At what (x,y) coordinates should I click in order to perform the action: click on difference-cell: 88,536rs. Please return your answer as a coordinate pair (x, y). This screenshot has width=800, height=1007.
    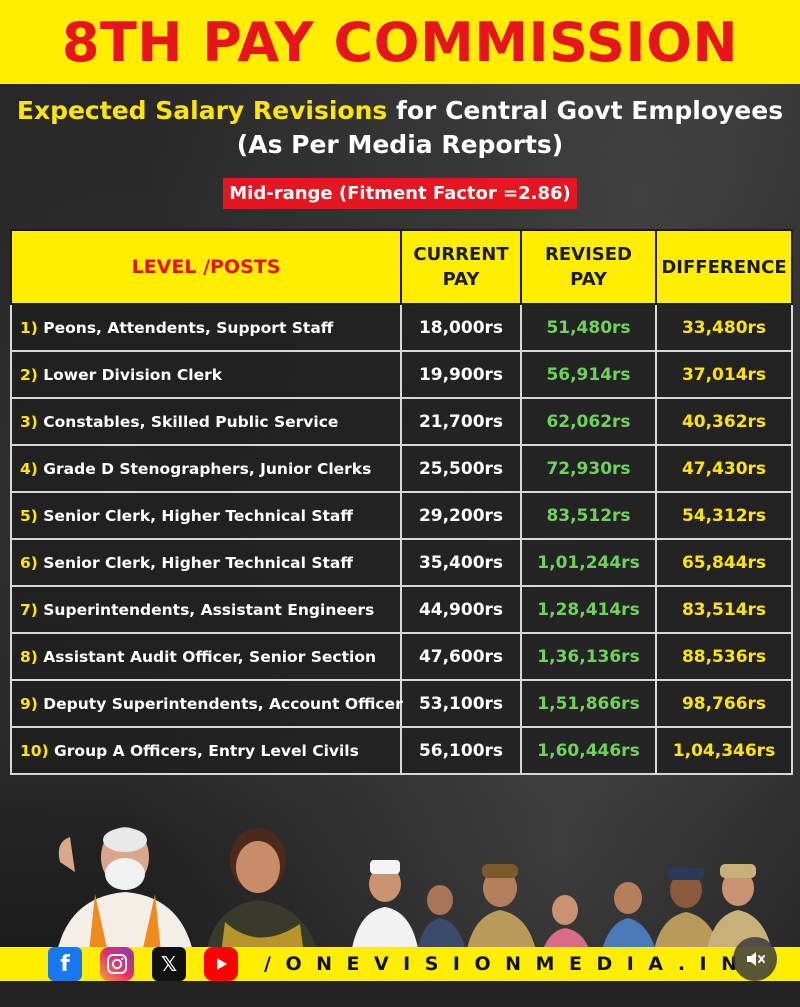
    Looking at the image, I should click on (724, 656).